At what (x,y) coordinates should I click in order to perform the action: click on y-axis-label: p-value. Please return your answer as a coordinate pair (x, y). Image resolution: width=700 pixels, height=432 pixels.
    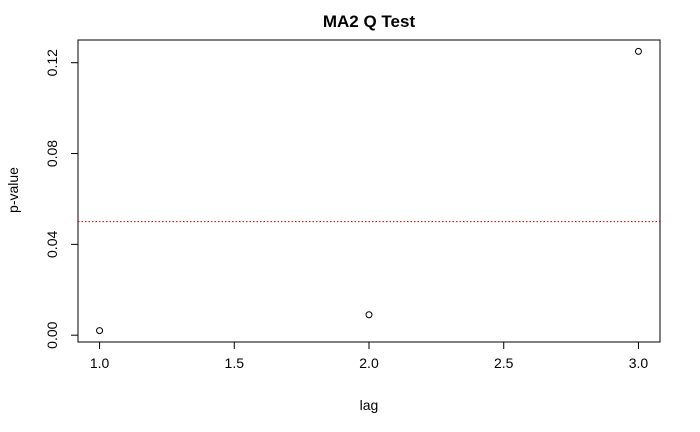
    Looking at the image, I should click on (13, 190).